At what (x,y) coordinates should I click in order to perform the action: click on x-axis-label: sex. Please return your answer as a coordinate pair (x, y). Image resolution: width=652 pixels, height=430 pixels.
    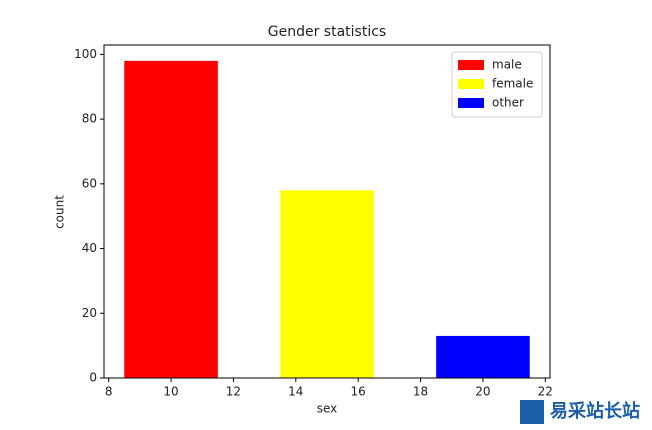
    Looking at the image, I should click on (327, 409).